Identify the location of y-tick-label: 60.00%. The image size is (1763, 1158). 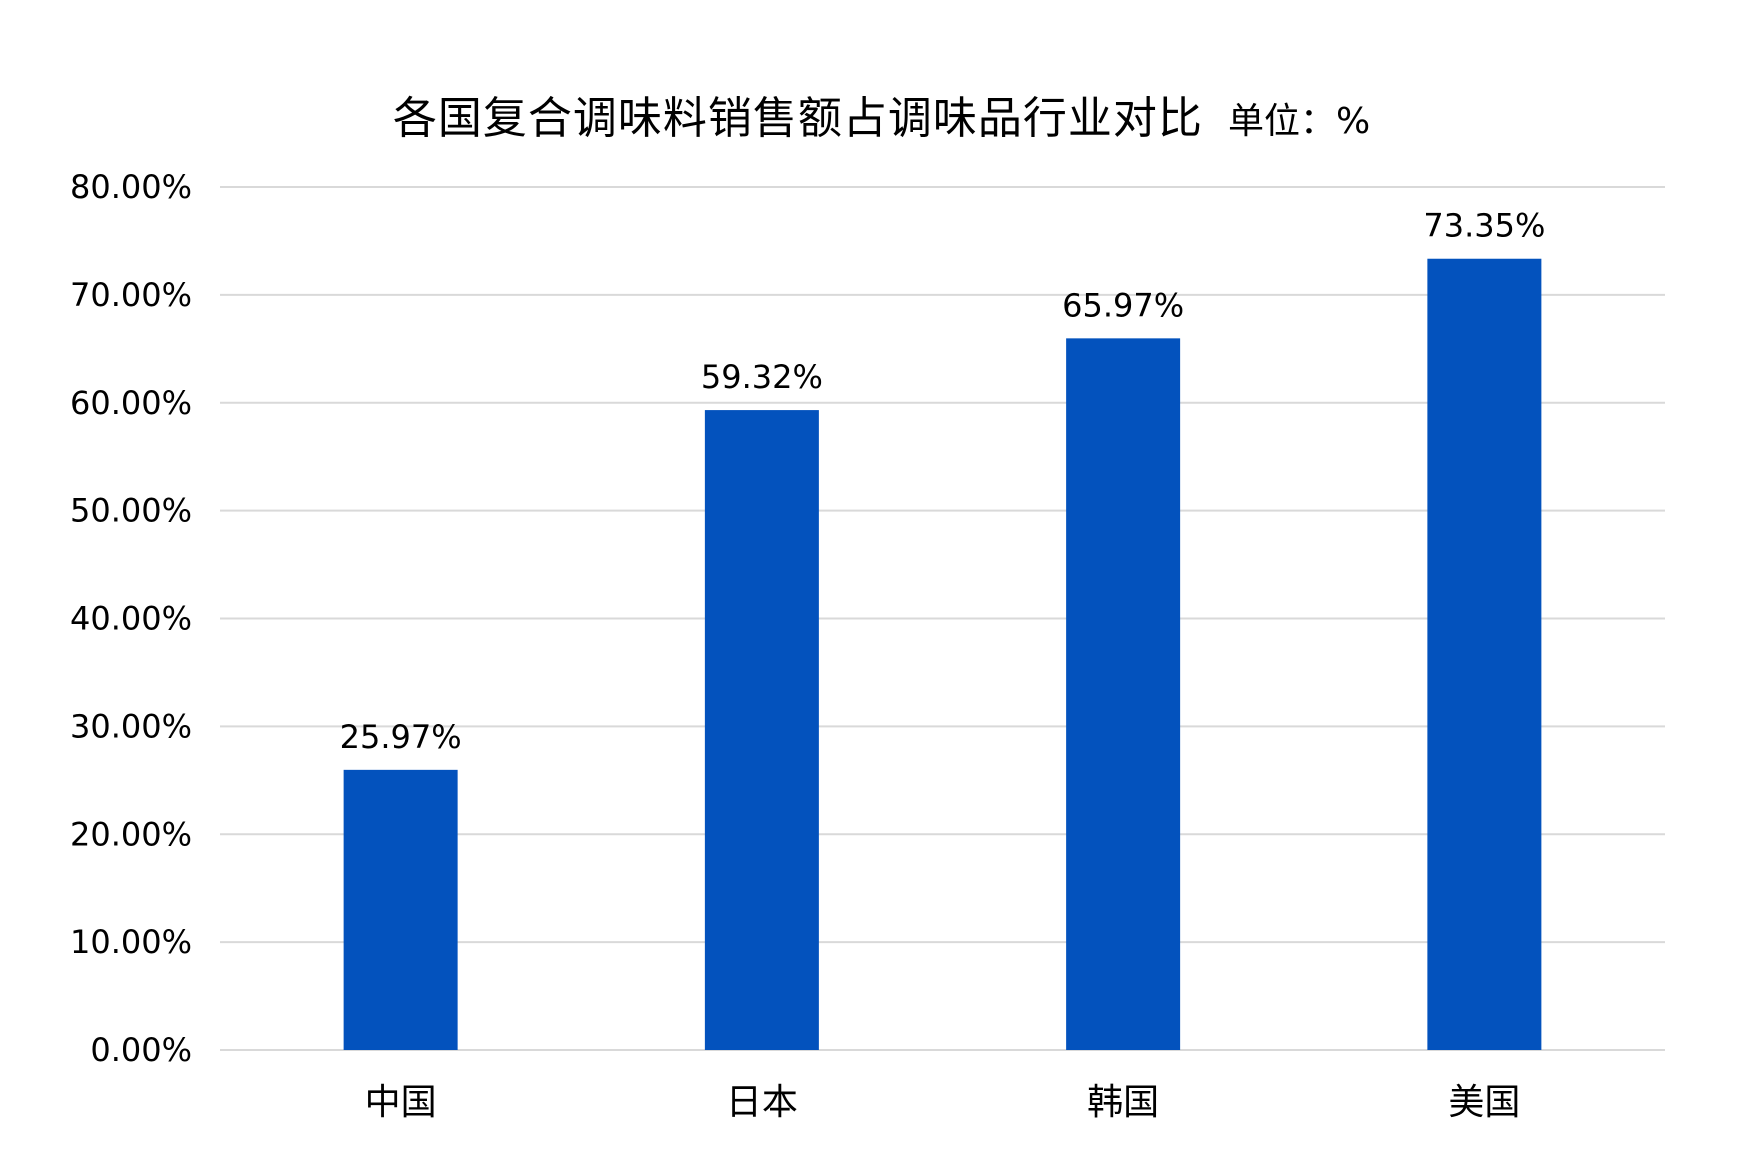
(131, 403).